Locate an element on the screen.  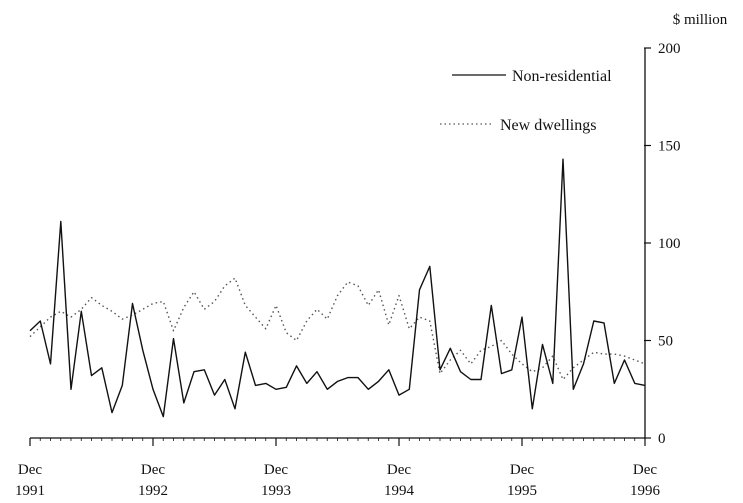
legend-label-non-residential: Non-residential is located at coordinates (562, 76).